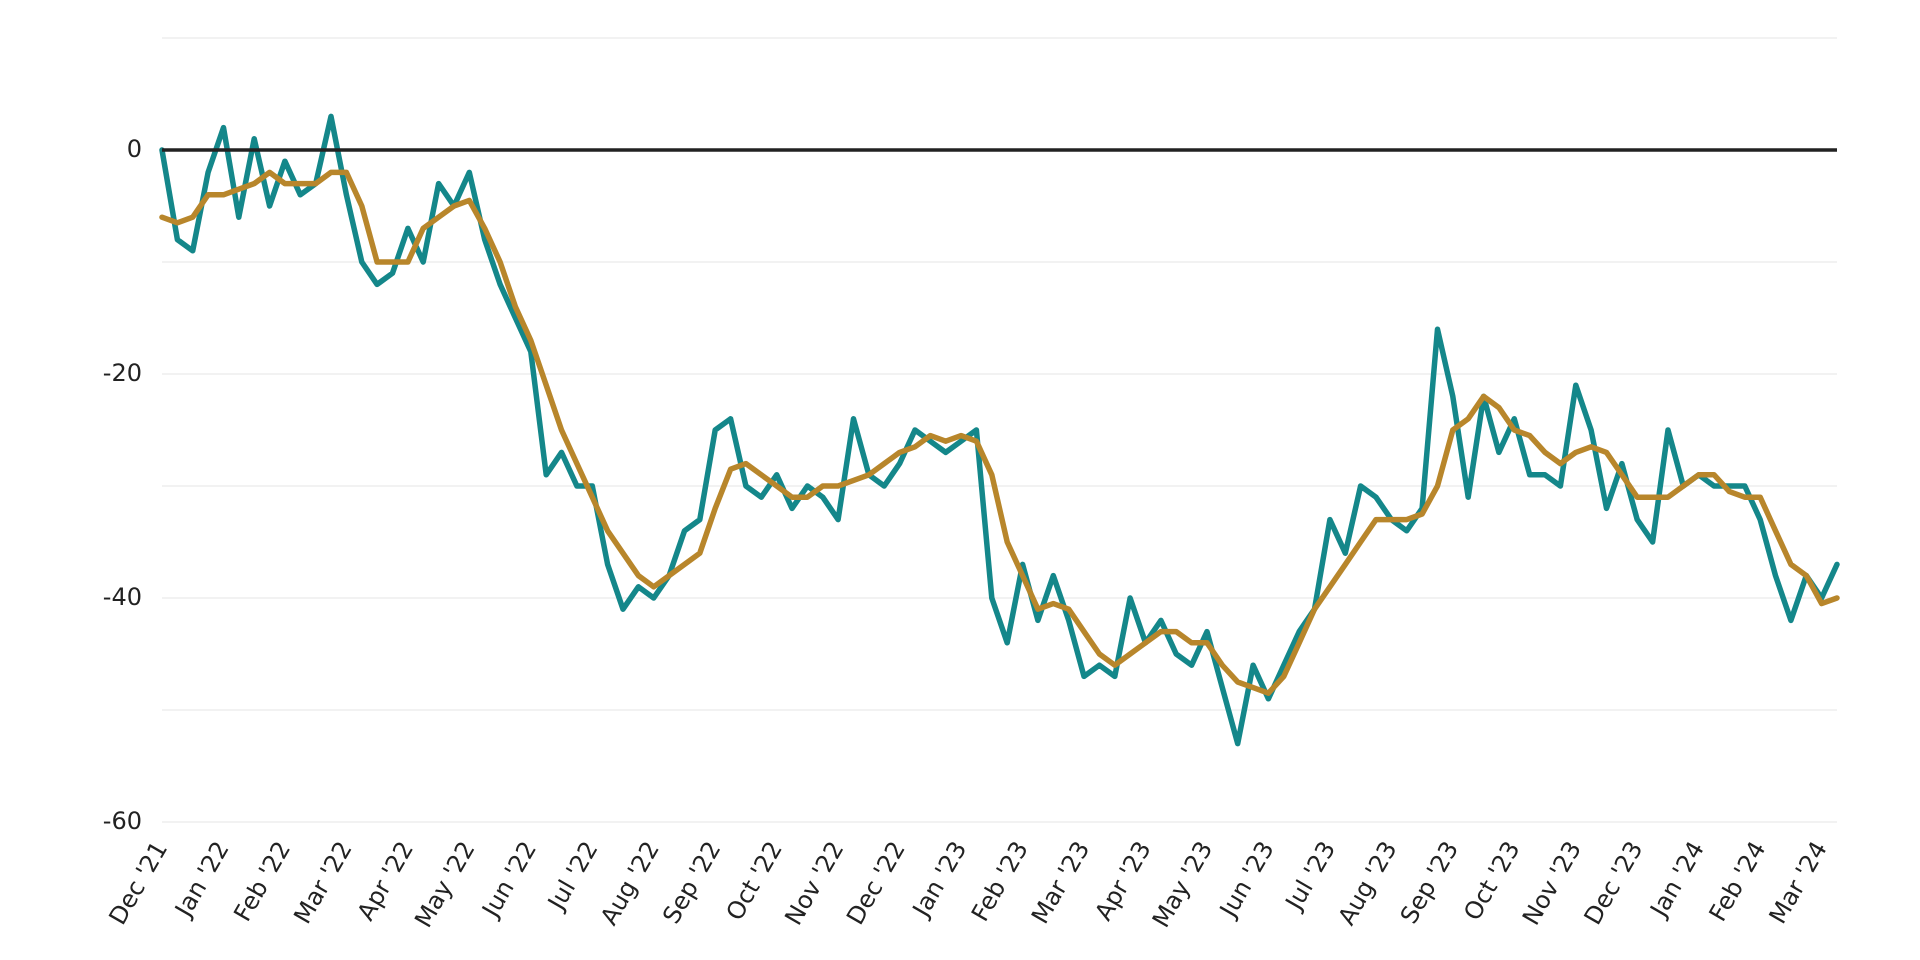 The width and height of the screenshot is (1920, 960). What do you see at coordinates (1429, 883) in the screenshot?
I see `x-tick-label: Sep '23` at bounding box center [1429, 883].